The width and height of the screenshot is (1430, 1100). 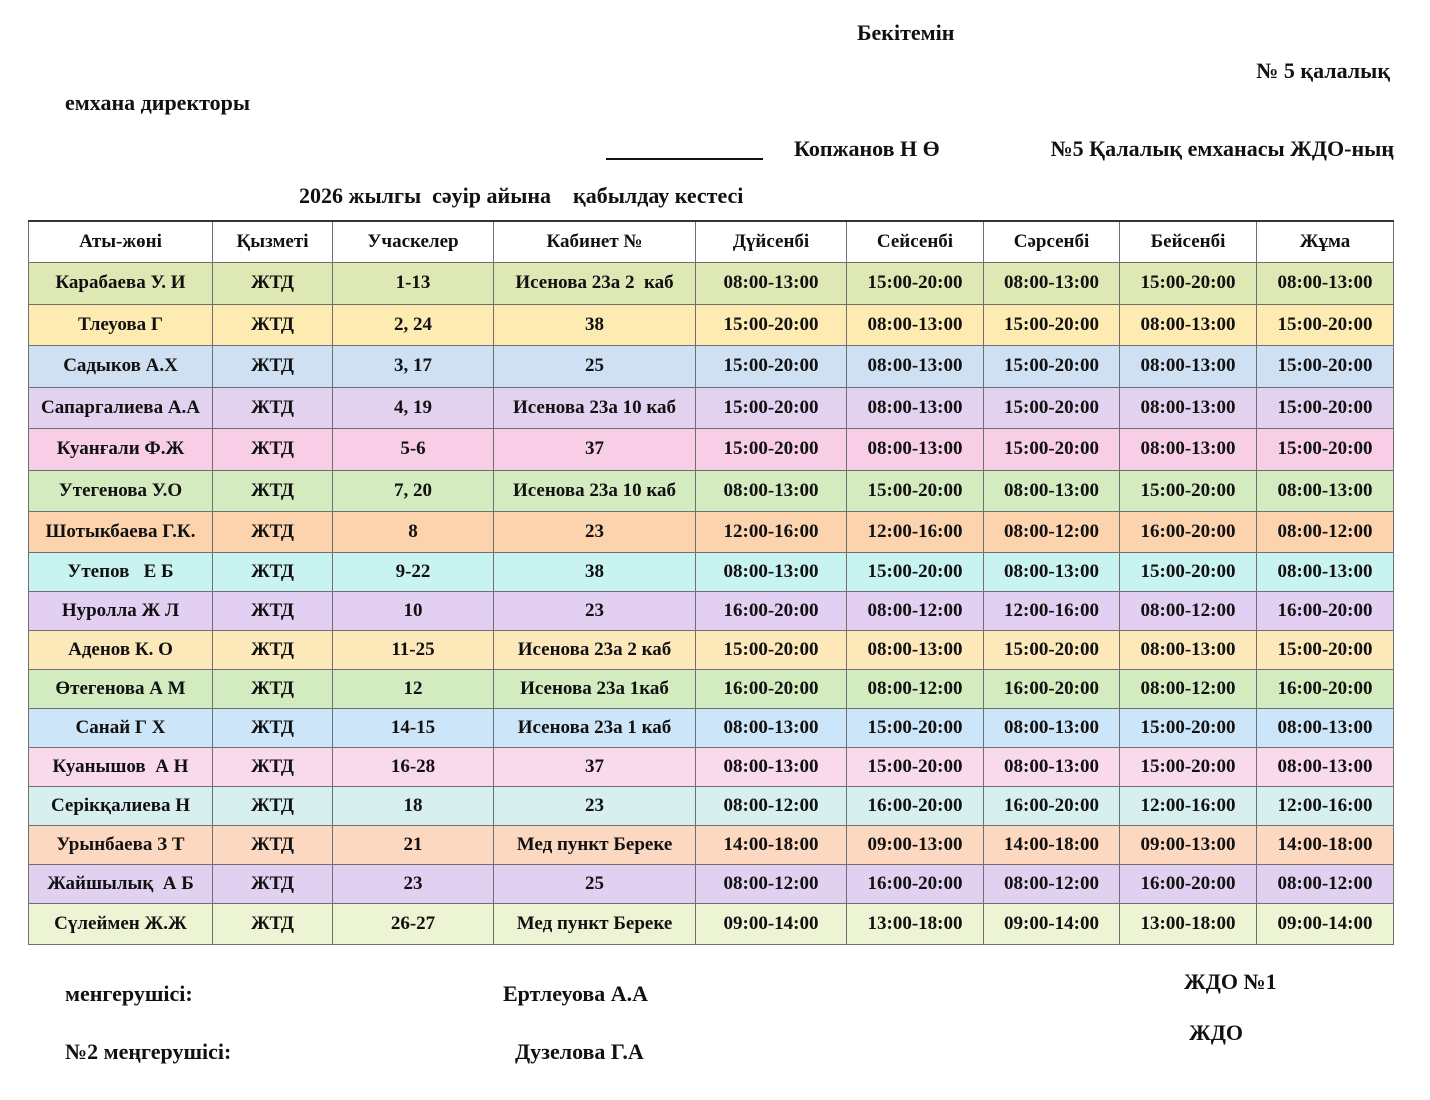 What do you see at coordinates (120, 767) in the screenshot?
I see `doctor-name-cell: Куанышов А Н` at bounding box center [120, 767].